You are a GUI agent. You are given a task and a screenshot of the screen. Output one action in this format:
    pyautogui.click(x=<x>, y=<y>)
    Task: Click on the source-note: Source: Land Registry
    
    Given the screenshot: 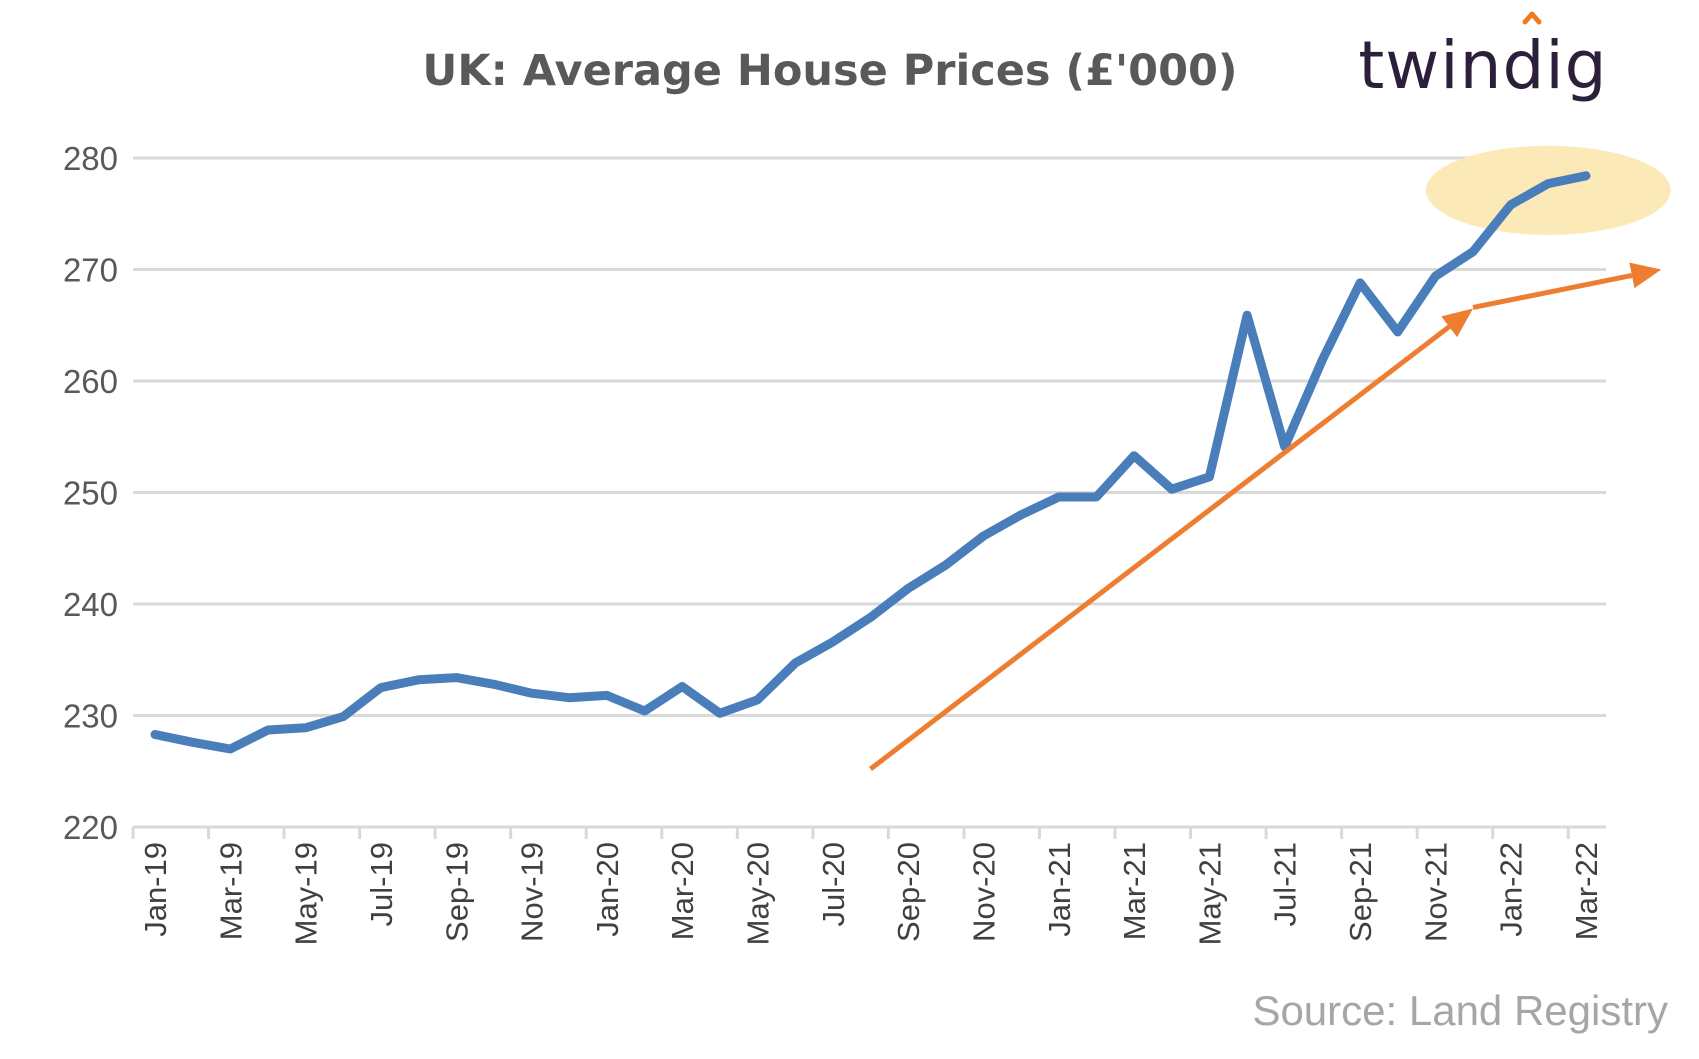 What is the action you would take?
    pyautogui.click(x=1460, y=1010)
    